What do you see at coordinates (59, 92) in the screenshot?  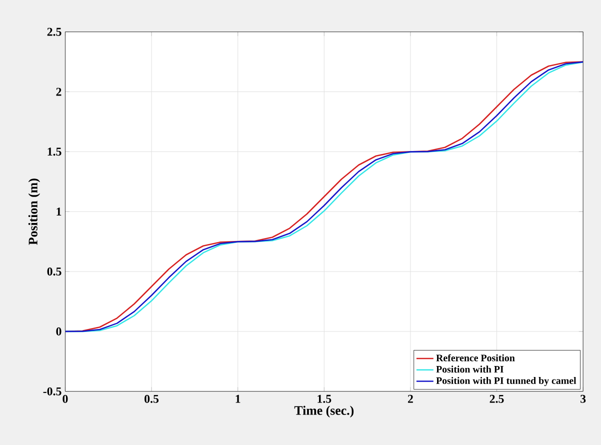 I see `y-tick-label: 2` at bounding box center [59, 92].